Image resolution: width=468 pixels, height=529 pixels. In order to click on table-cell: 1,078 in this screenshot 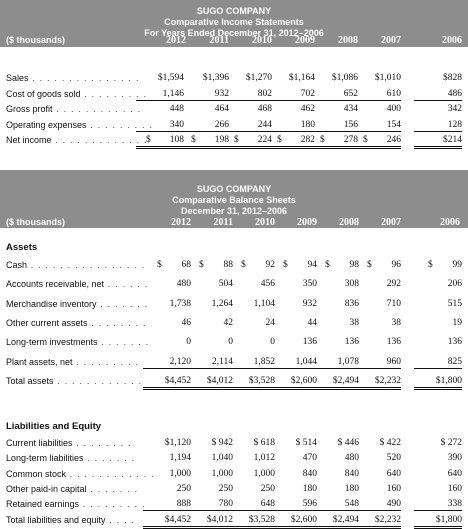, I will do `click(335, 362)`.